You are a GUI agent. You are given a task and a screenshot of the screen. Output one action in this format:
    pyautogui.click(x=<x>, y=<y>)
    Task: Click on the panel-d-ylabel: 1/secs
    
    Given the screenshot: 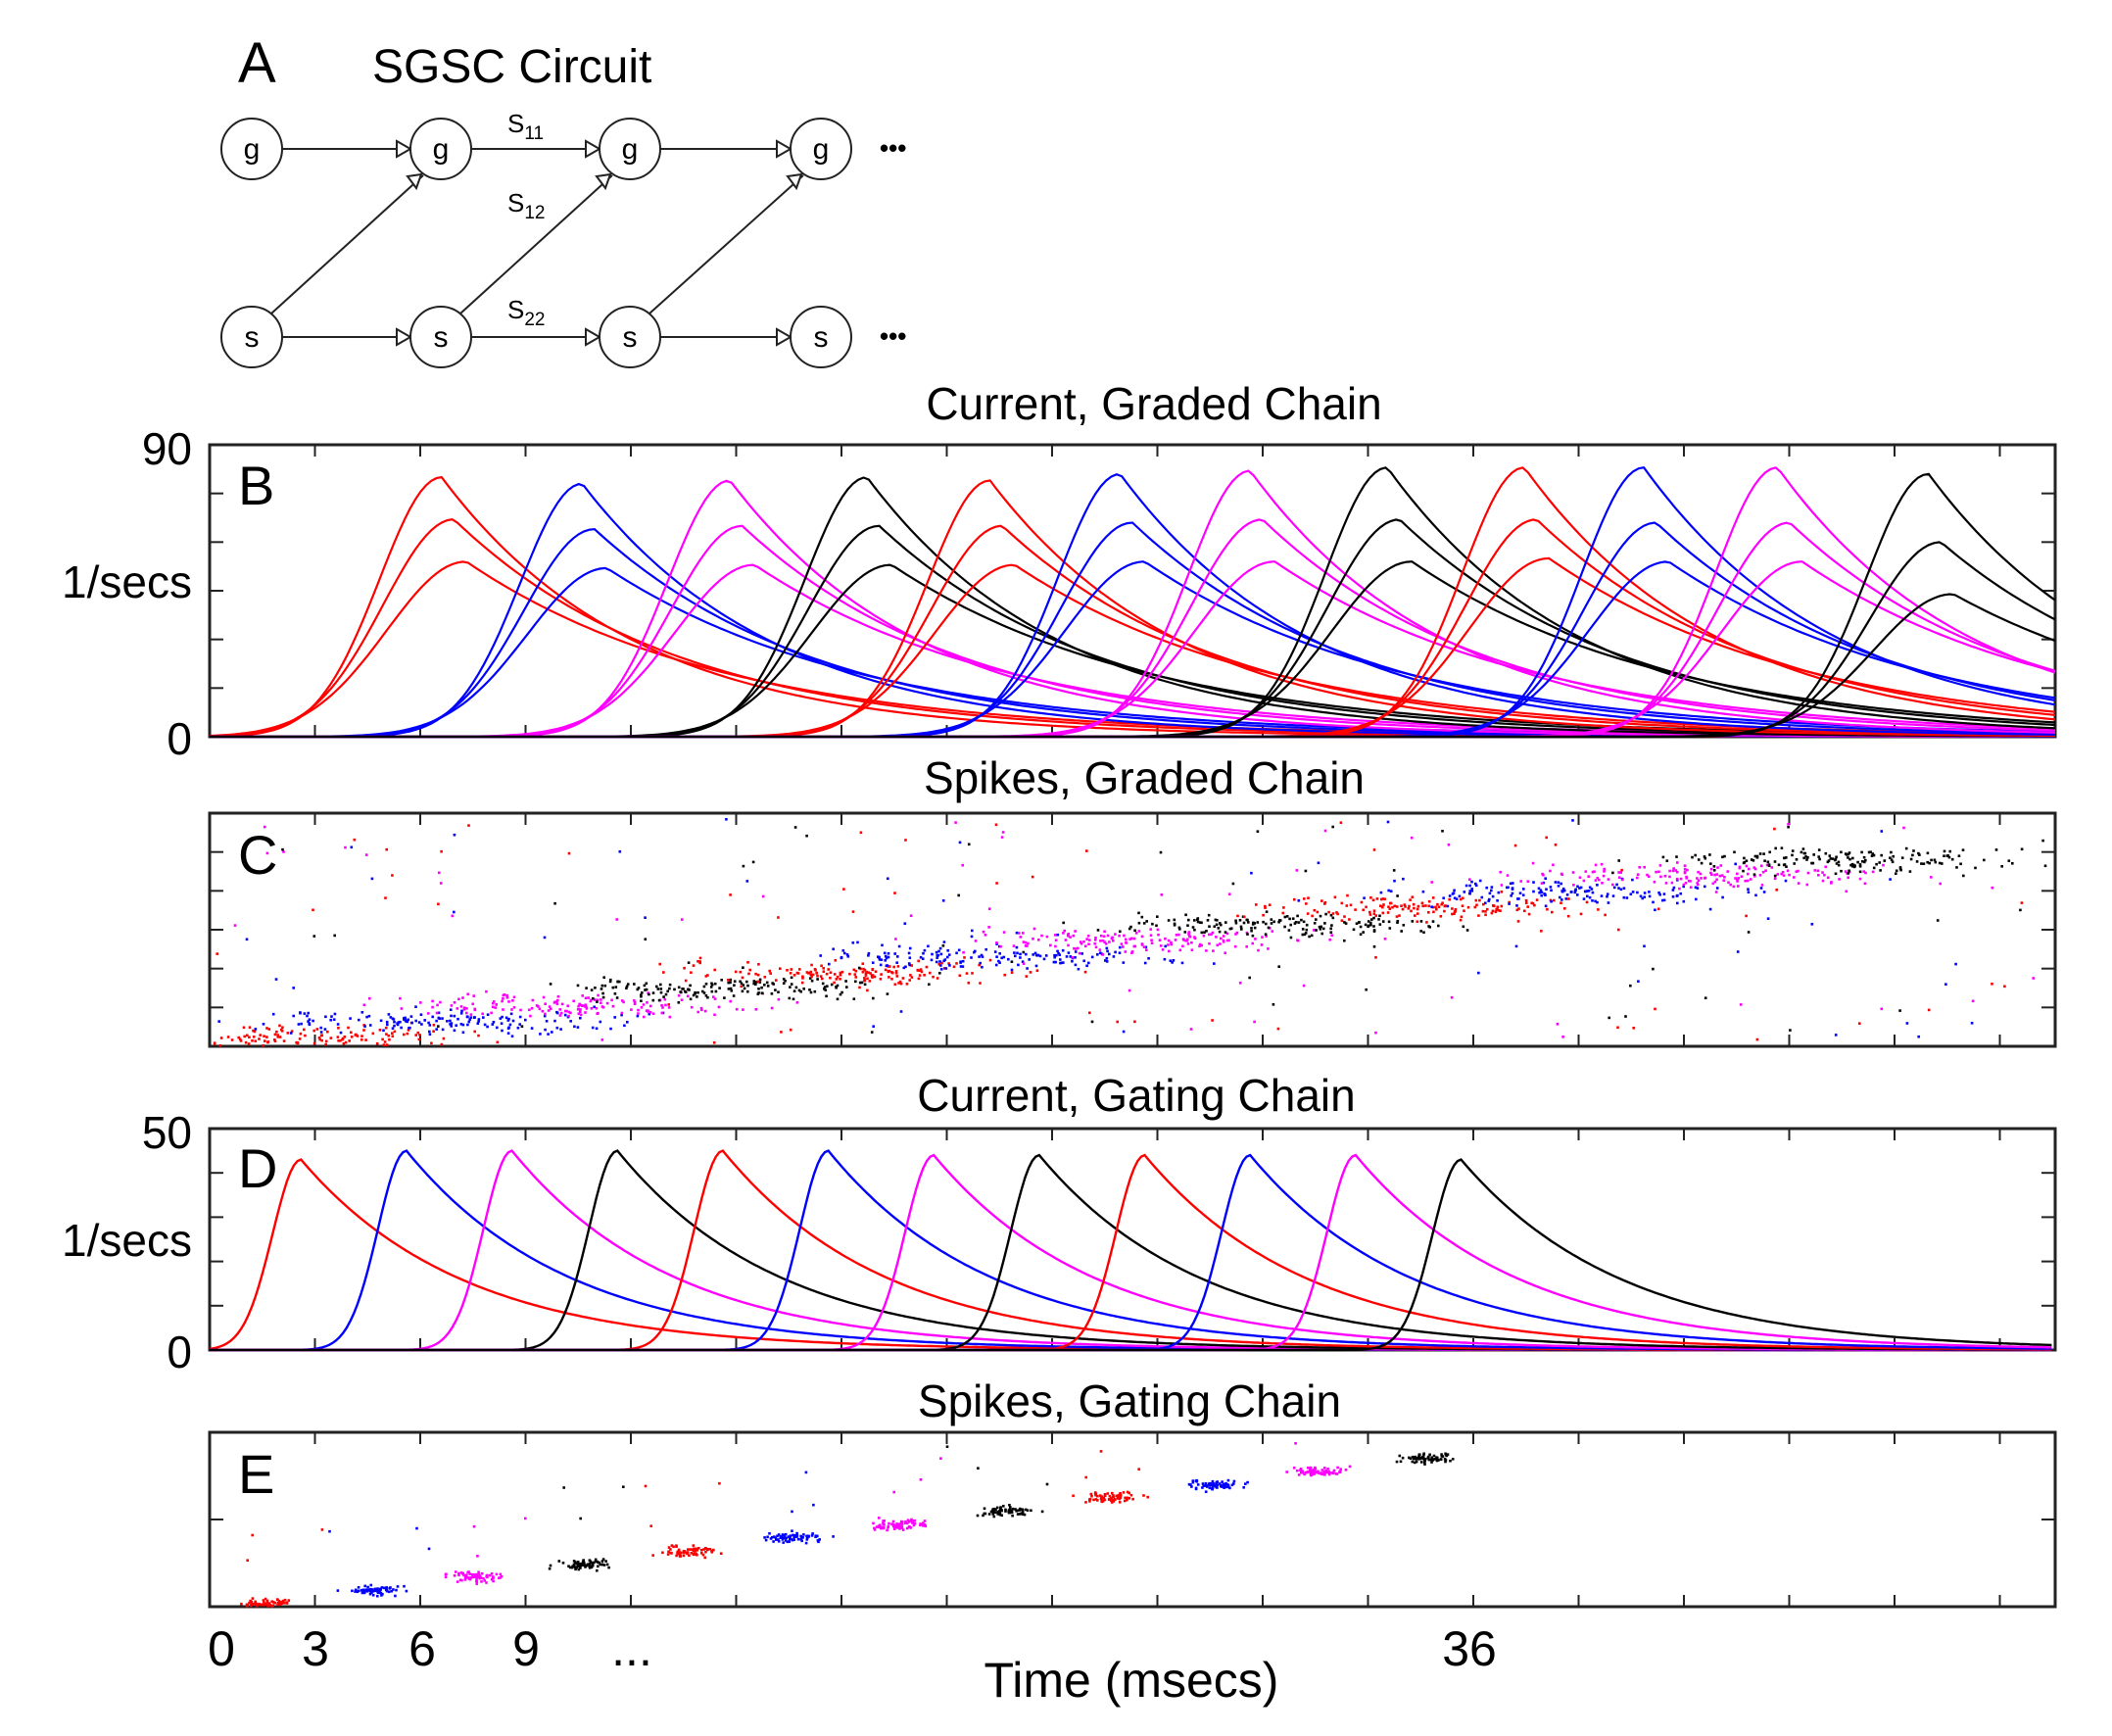 What is the action you would take?
    pyautogui.click(x=127, y=1241)
    